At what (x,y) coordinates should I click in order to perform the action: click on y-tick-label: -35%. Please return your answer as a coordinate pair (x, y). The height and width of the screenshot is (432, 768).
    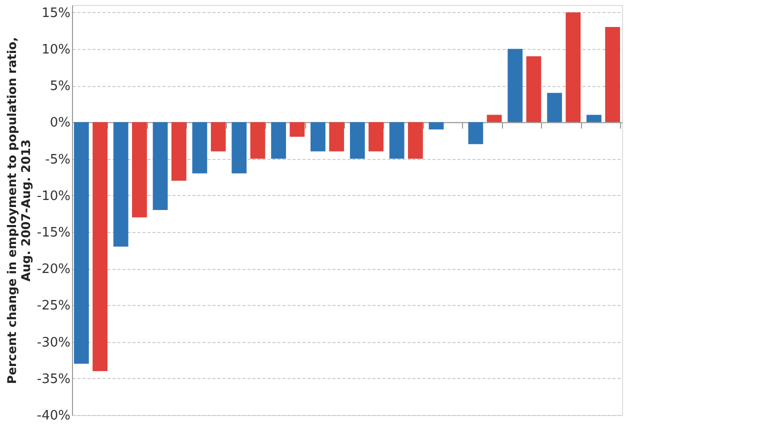
    Looking at the image, I should click on (53, 379).